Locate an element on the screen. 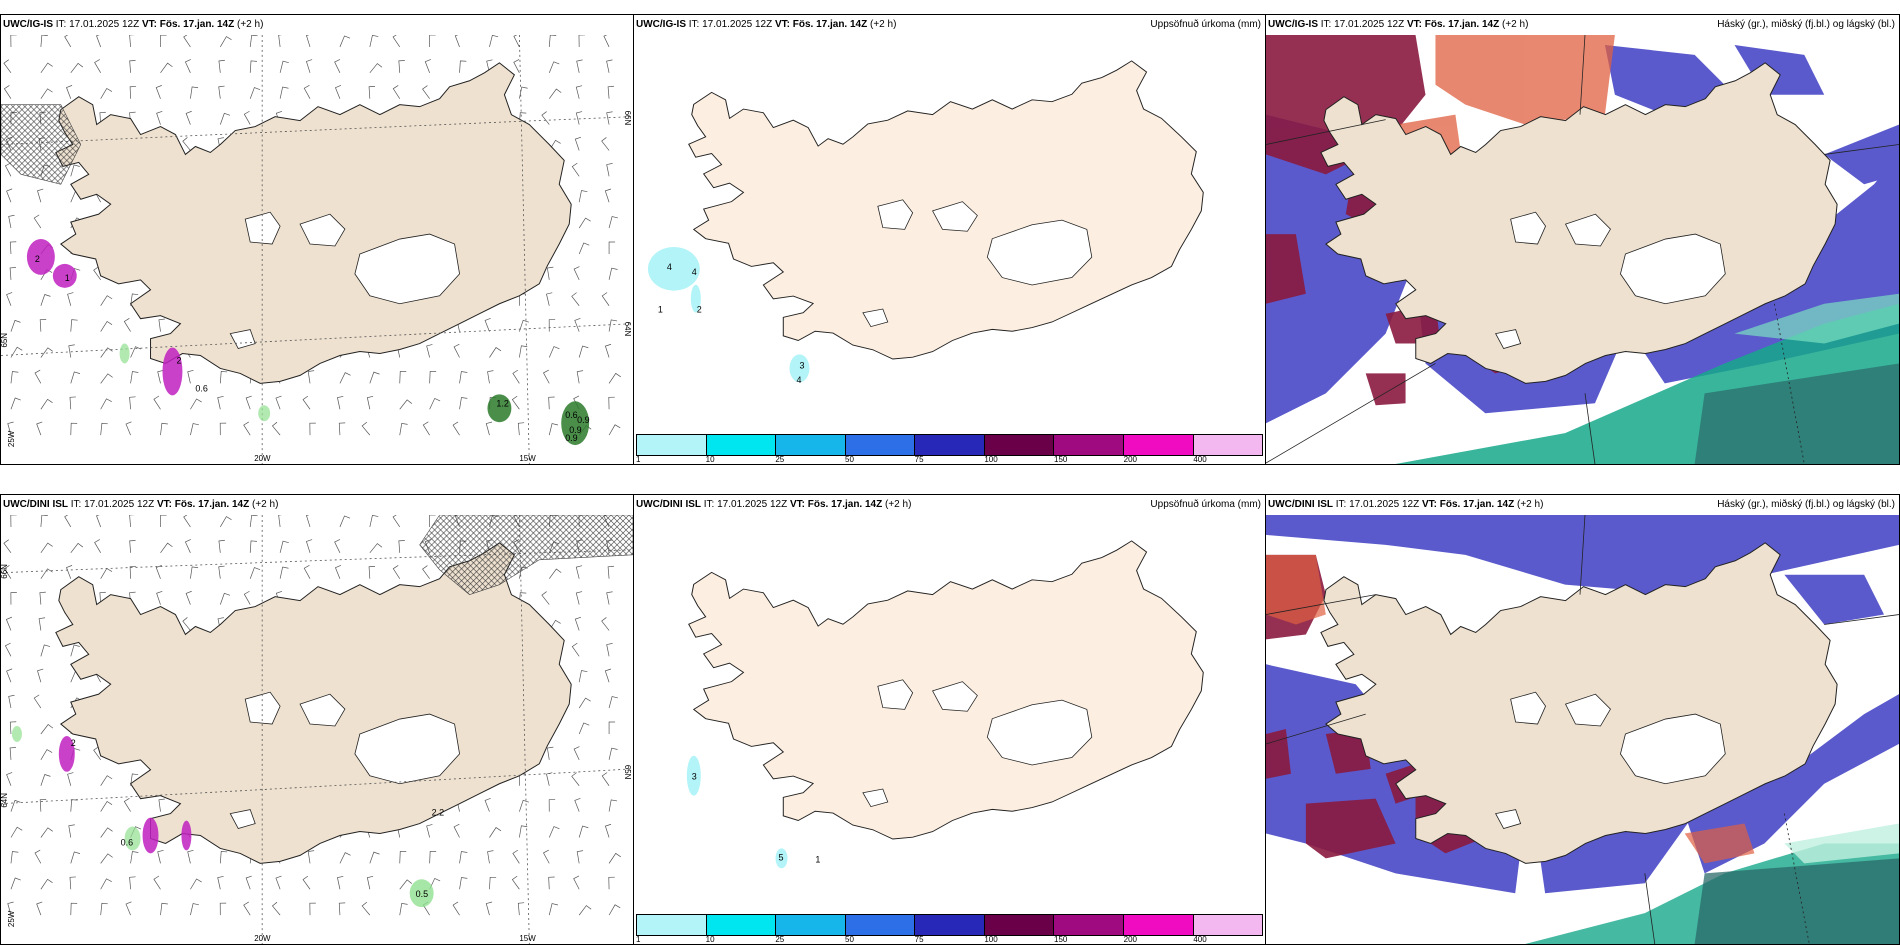 The image size is (1900, 950). model-name: UWC/IG-IS is located at coordinates (1293, 24).